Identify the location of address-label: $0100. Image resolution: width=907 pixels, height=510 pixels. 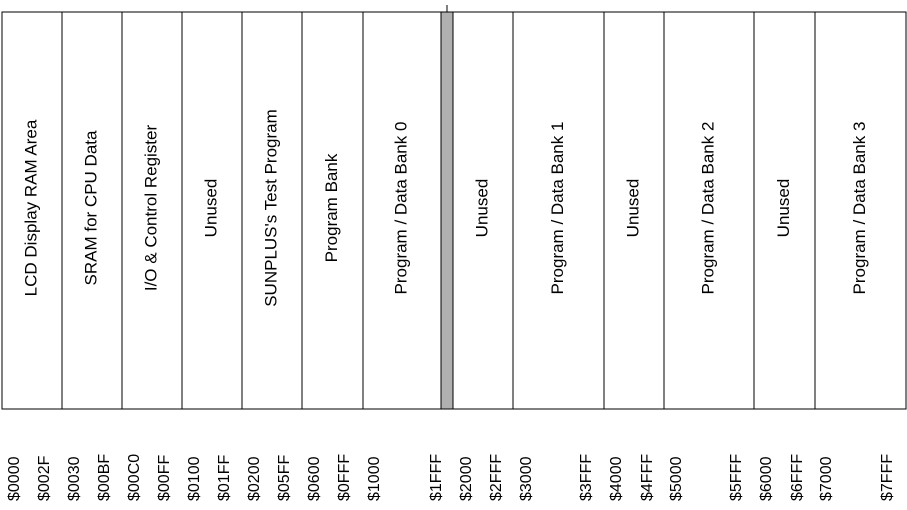
(194, 478).